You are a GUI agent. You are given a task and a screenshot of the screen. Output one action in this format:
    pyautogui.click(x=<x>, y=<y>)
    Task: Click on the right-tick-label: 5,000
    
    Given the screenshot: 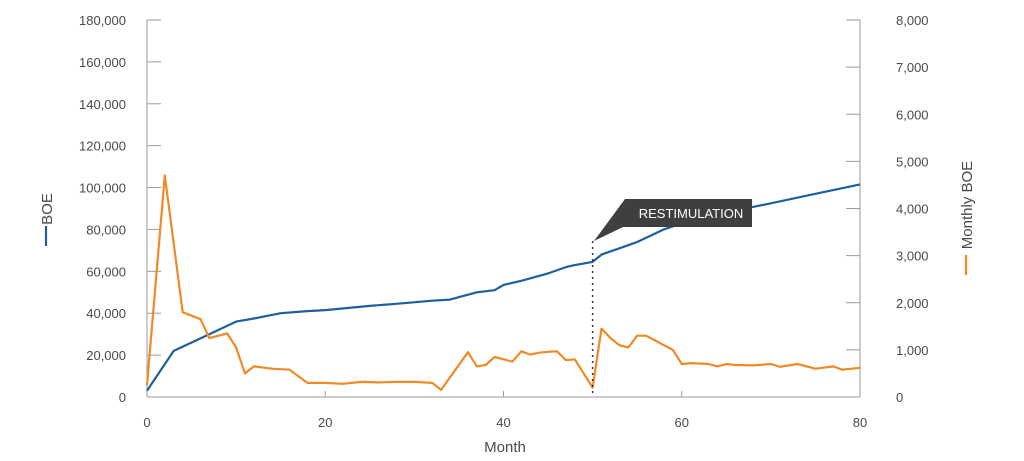 What is the action you would take?
    pyautogui.click(x=912, y=161)
    